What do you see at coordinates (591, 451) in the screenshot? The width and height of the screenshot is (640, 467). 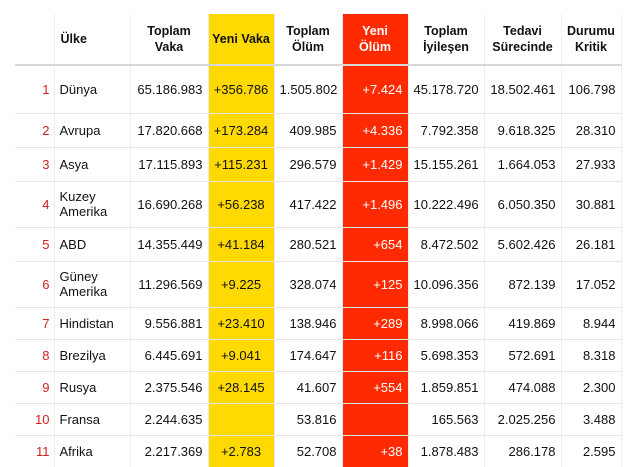 I see `row-critical: 2.595` at bounding box center [591, 451].